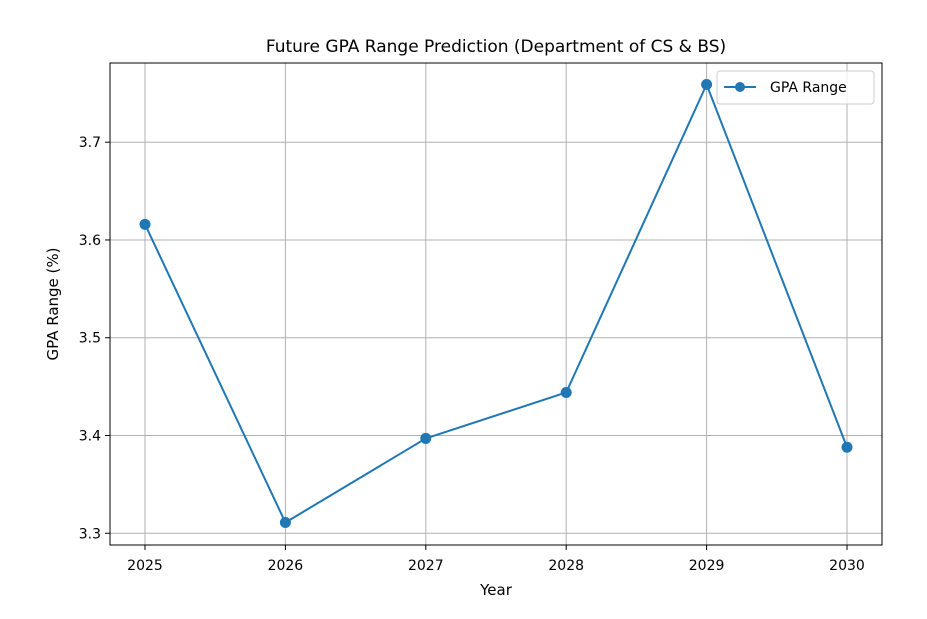 Image resolution: width=927 pixels, height=619 pixels. I want to click on x-tick-label: 2027, so click(426, 566).